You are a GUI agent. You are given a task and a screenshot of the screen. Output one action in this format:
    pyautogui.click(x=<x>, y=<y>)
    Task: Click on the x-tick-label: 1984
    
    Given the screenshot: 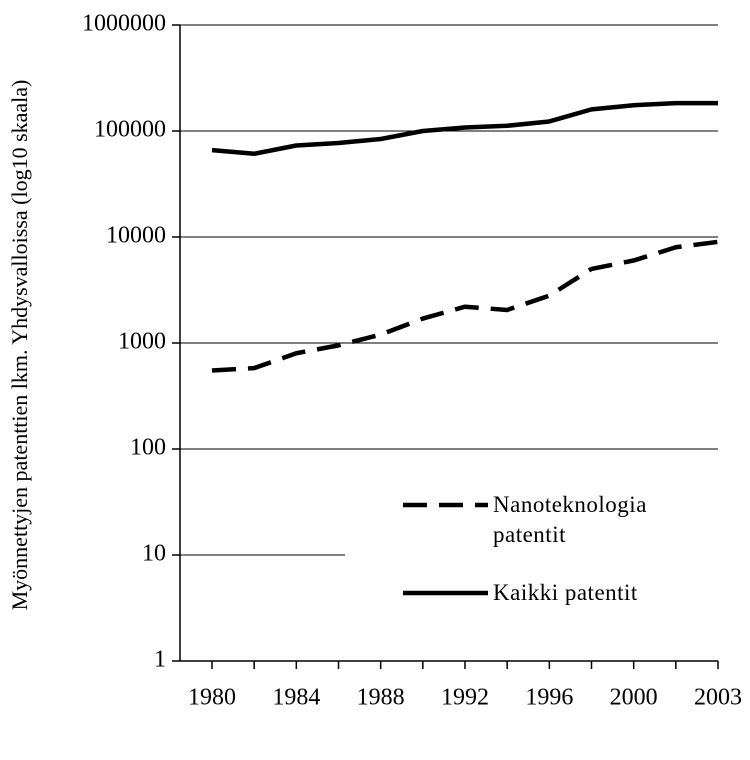 What is the action you would take?
    pyautogui.click(x=296, y=698)
    